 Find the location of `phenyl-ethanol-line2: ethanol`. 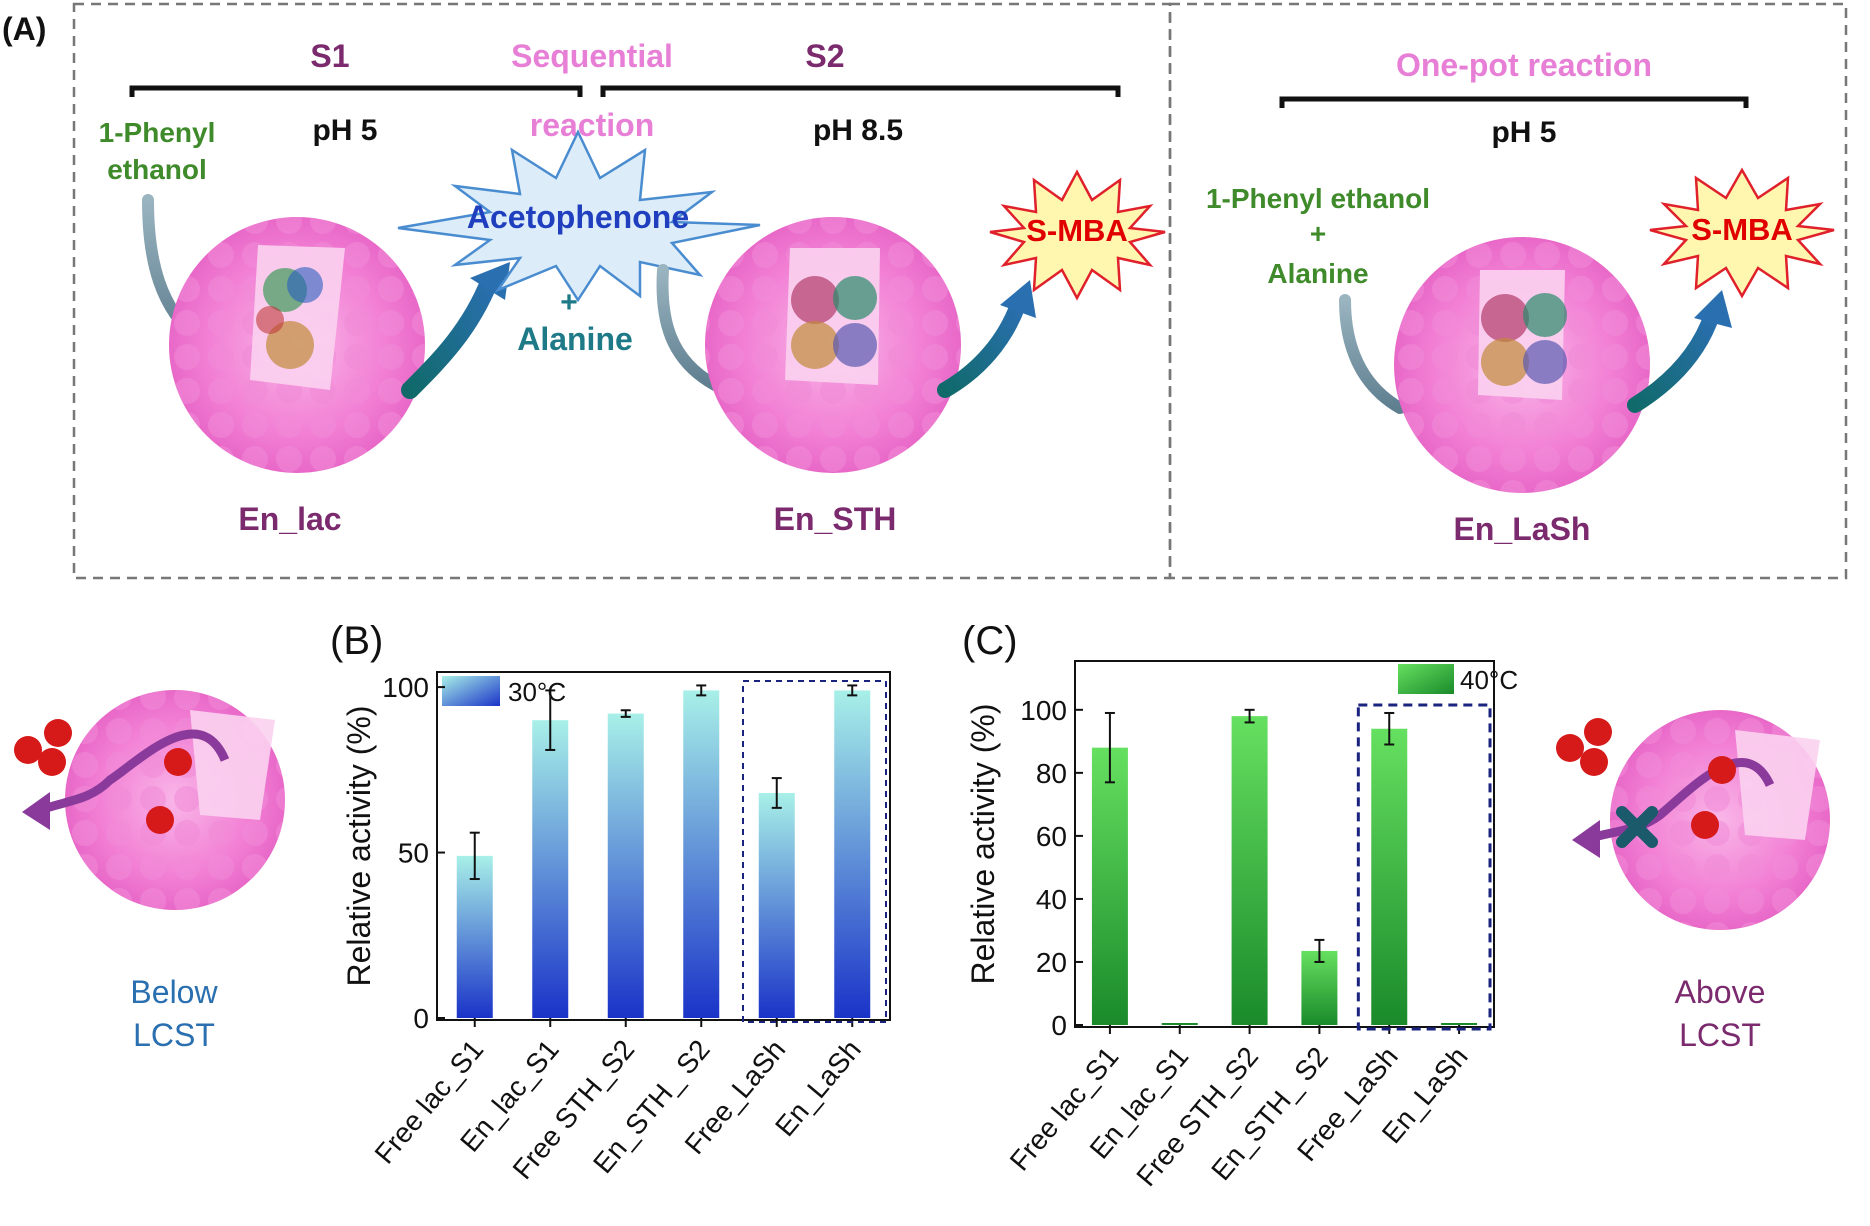

phenyl-ethanol-line2: ethanol is located at coordinates (157, 169).